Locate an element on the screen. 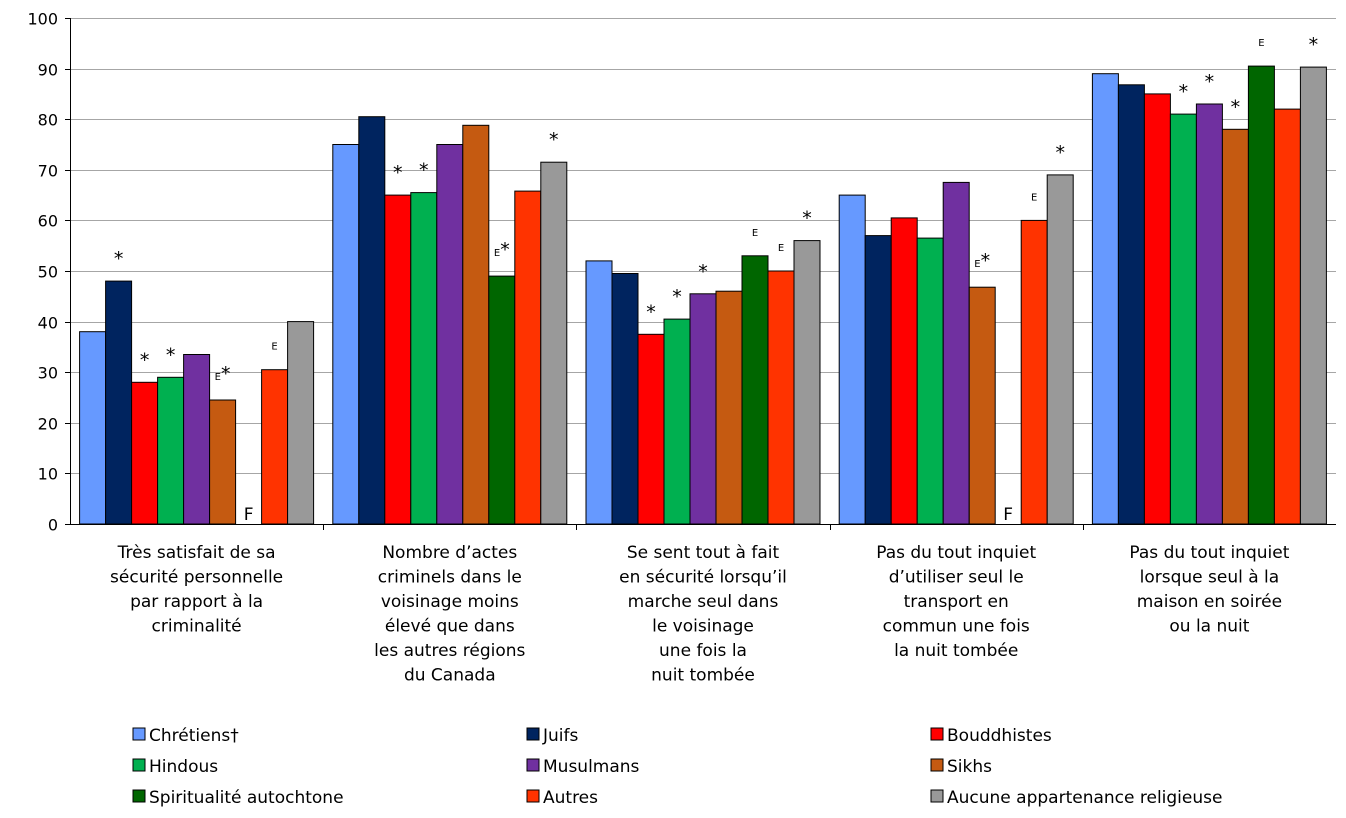 The height and width of the screenshot is (818, 1346). legend-label: Chrétiens† is located at coordinates (194, 736).